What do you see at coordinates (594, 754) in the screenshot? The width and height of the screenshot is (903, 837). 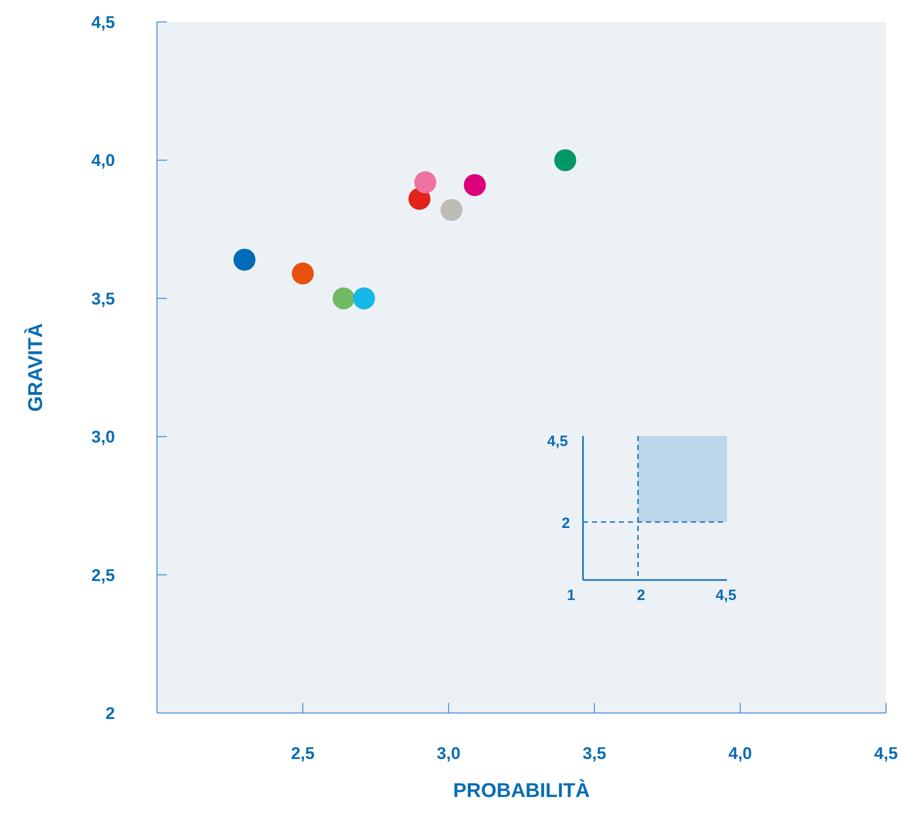 I see `x-tick-label: 3,5` at bounding box center [594, 754].